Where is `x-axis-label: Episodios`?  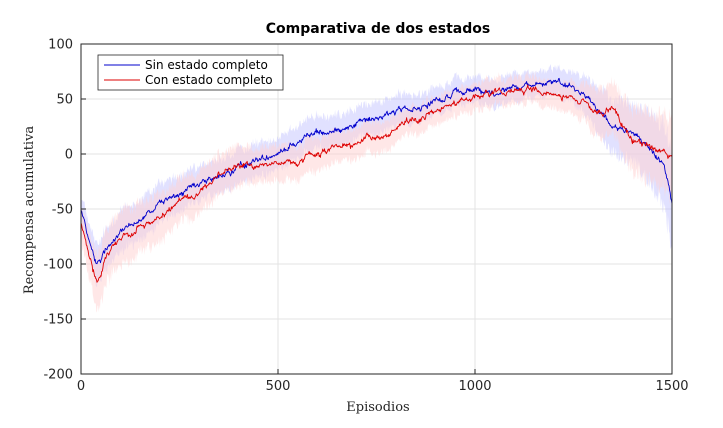
x-axis-label: Episodios is located at coordinates (377, 407).